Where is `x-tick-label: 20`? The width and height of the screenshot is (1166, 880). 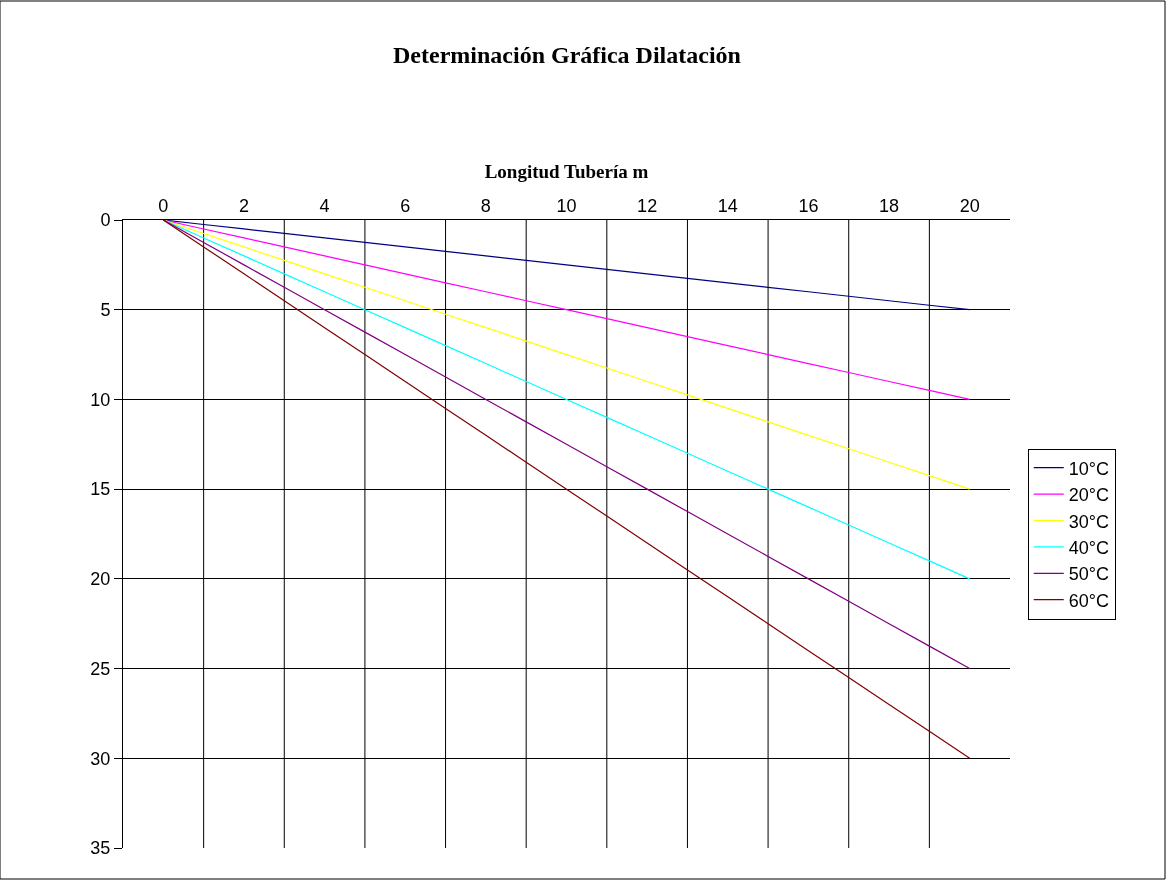 x-tick-label: 20 is located at coordinates (969, 205).